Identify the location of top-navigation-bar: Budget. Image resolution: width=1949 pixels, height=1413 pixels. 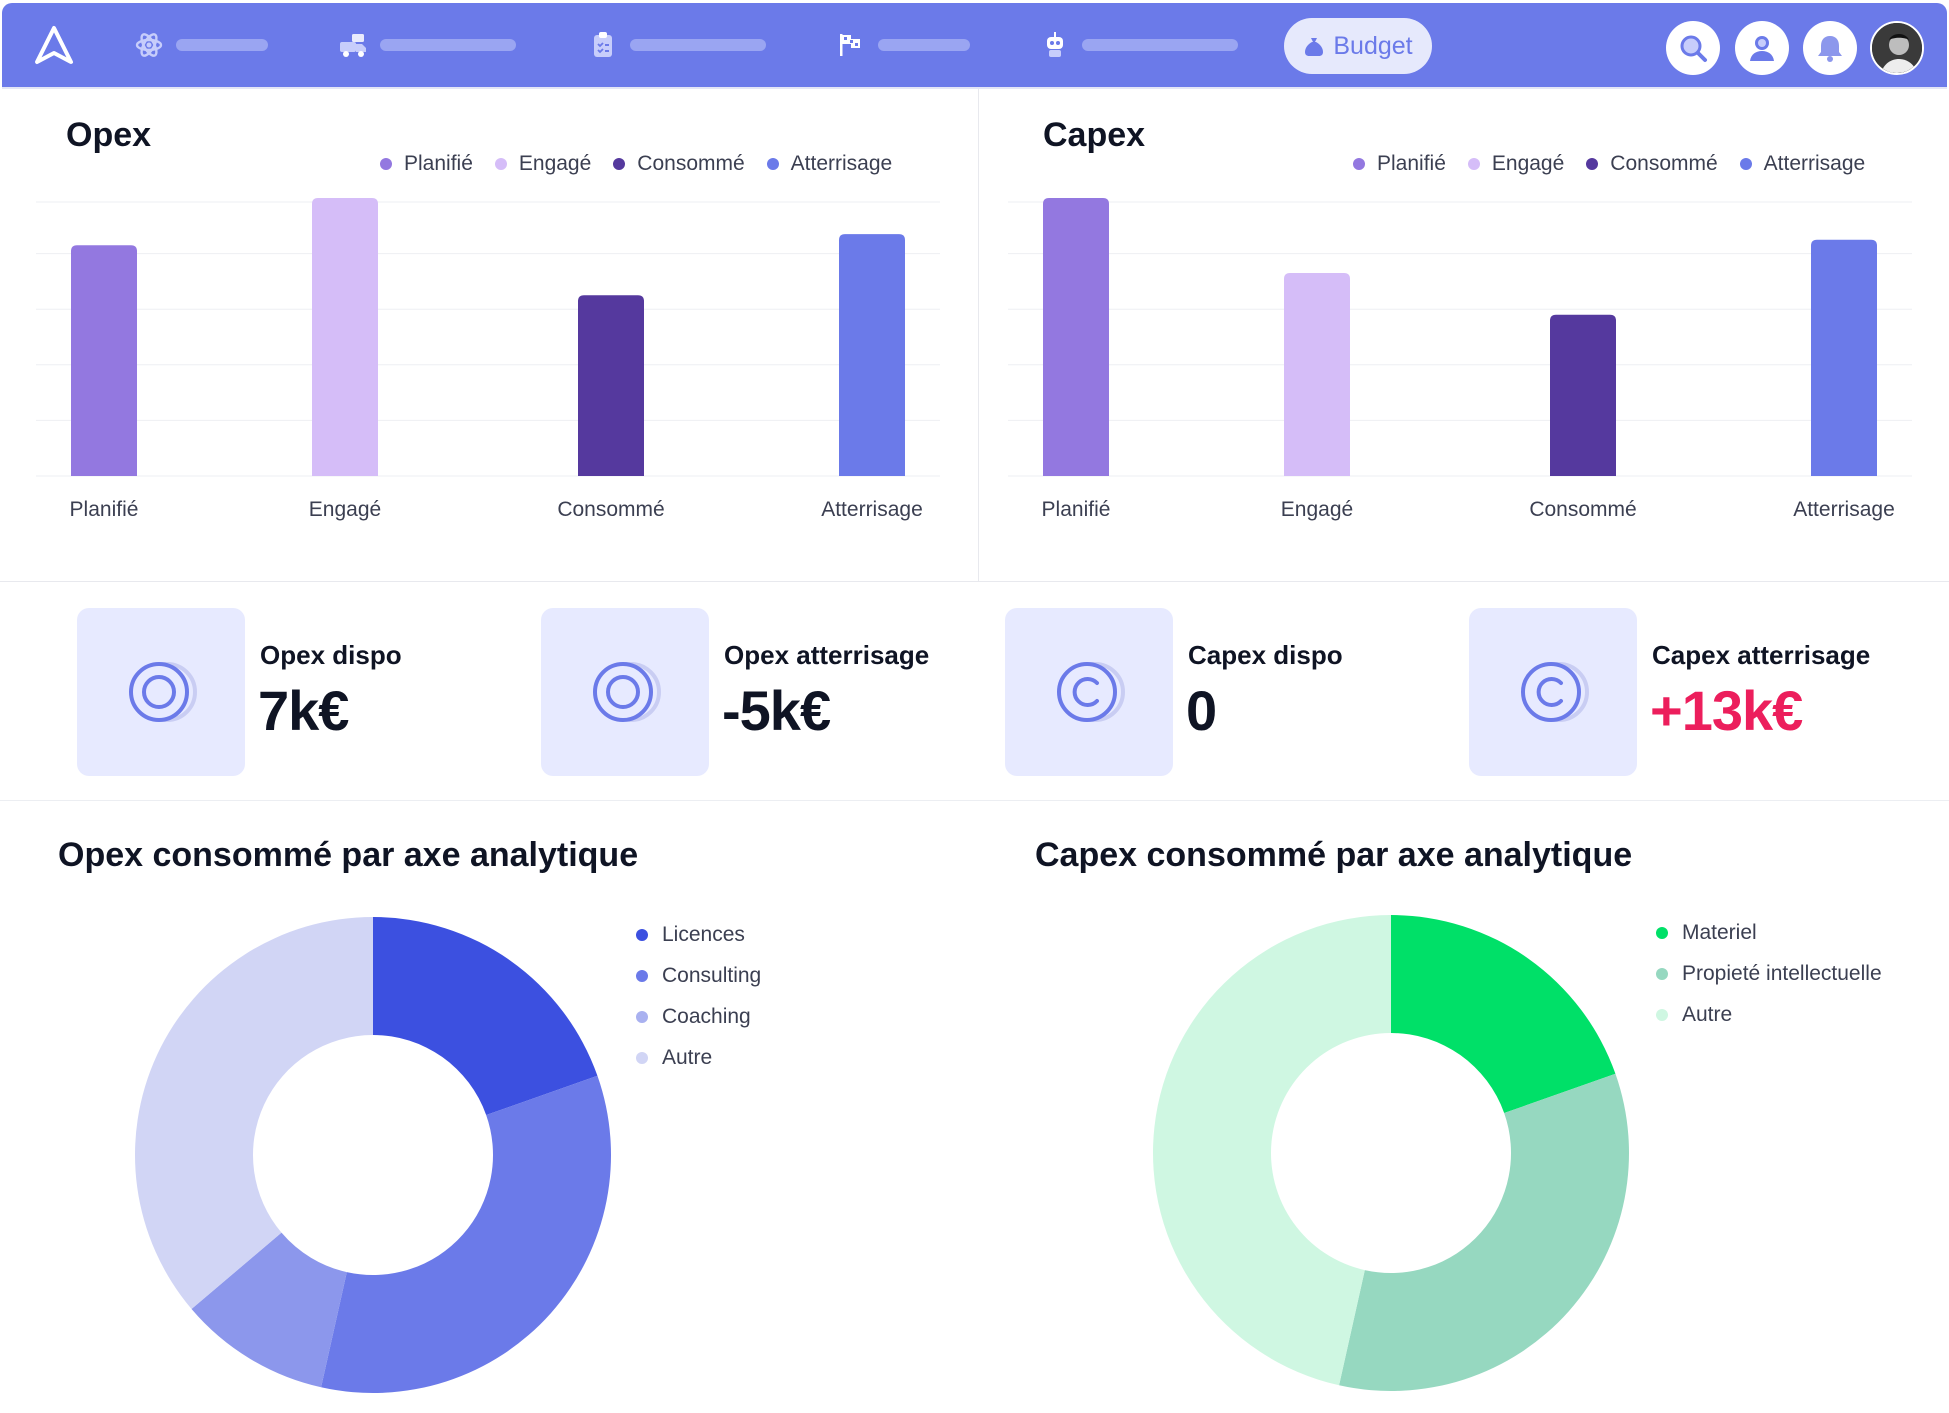
(974, 46).